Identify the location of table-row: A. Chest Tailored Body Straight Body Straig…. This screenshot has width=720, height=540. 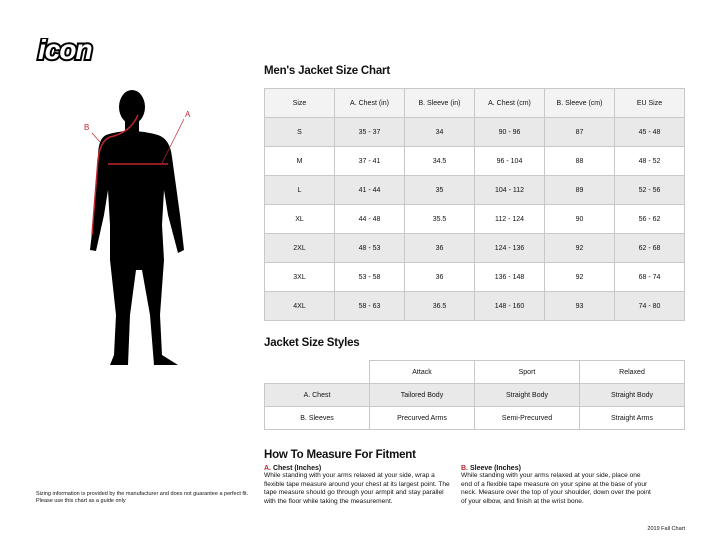
(474, 395).